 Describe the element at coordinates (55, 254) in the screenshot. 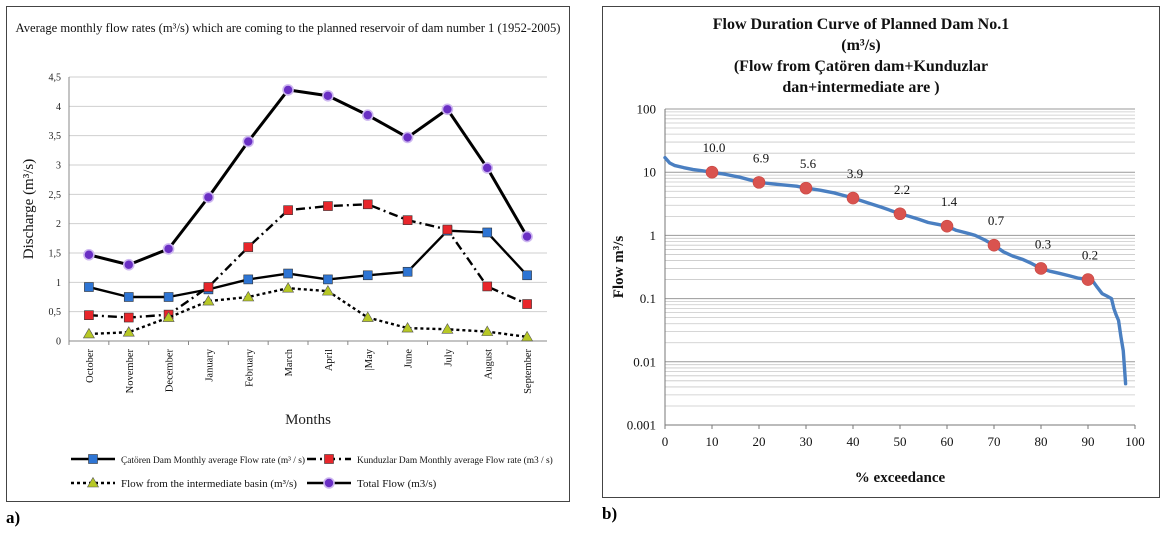

I see `chart-a-ytick-label: 1,5` at that location.